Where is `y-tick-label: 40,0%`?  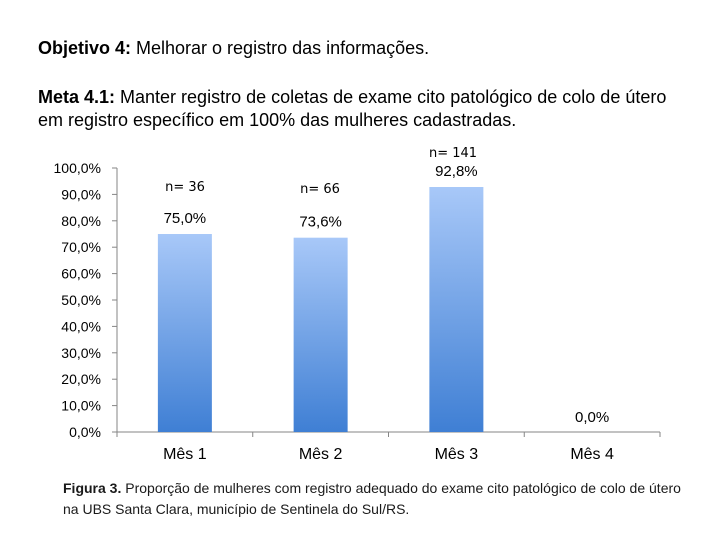
y-tick-label: 40,0% is located at coordinates (81, 326).